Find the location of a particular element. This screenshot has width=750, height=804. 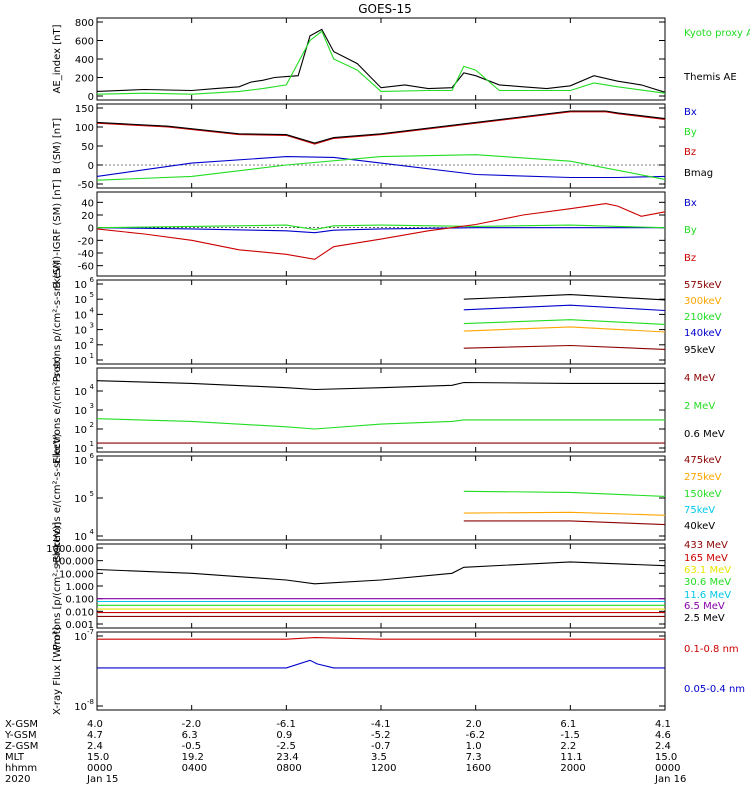

y-tick-label: 20 is located at coordinates (87, 216).